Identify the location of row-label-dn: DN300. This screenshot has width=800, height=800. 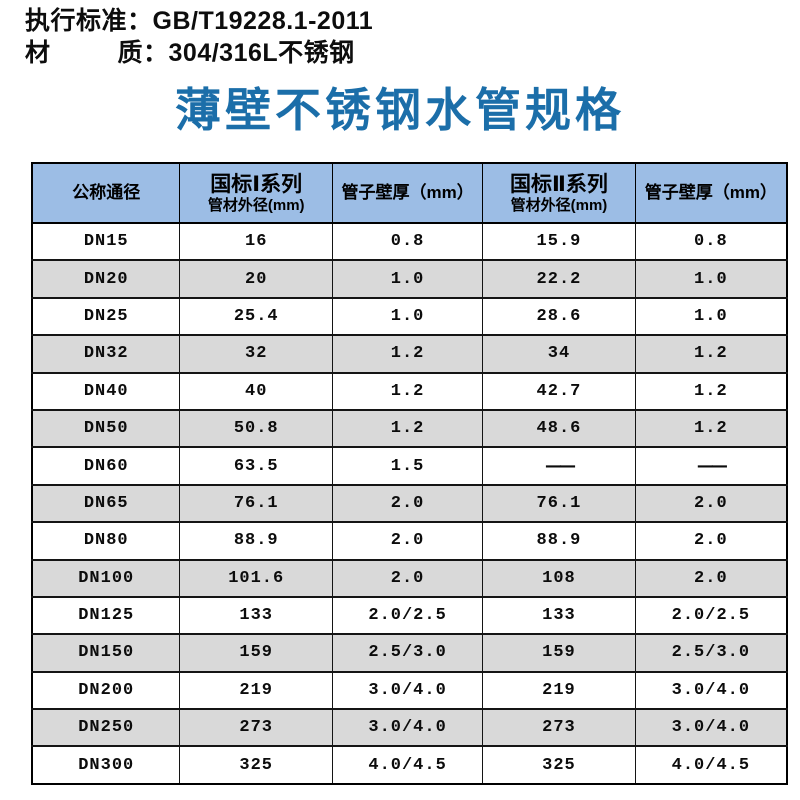
(106, 765).